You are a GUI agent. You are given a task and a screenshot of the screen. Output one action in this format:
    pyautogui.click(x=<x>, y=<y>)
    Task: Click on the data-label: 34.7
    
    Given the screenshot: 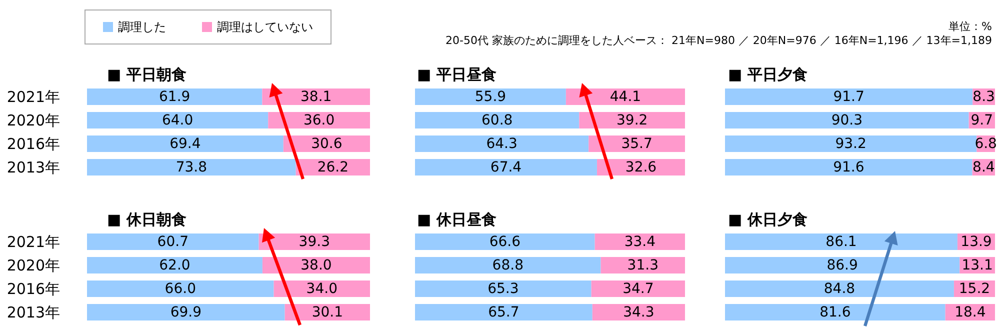 What is the action you would take?
    pyautogui.click(x=638, y=288)
    